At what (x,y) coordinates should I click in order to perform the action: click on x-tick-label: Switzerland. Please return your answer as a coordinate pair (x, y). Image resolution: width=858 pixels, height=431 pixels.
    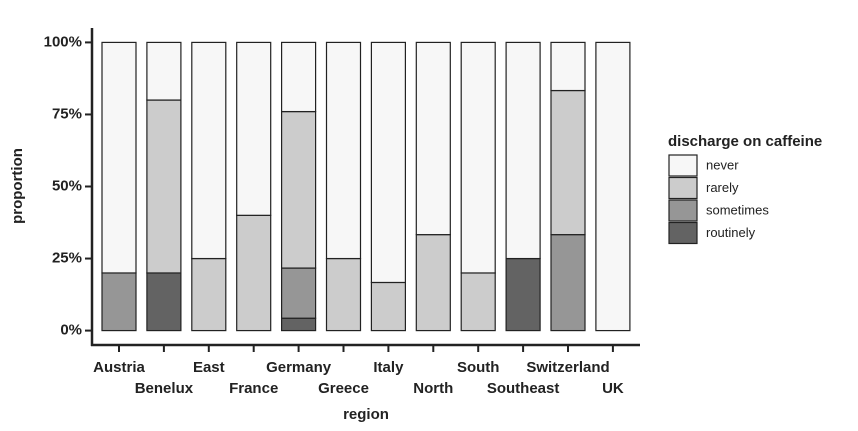
    Looking at the image, I should click on (567, 367).